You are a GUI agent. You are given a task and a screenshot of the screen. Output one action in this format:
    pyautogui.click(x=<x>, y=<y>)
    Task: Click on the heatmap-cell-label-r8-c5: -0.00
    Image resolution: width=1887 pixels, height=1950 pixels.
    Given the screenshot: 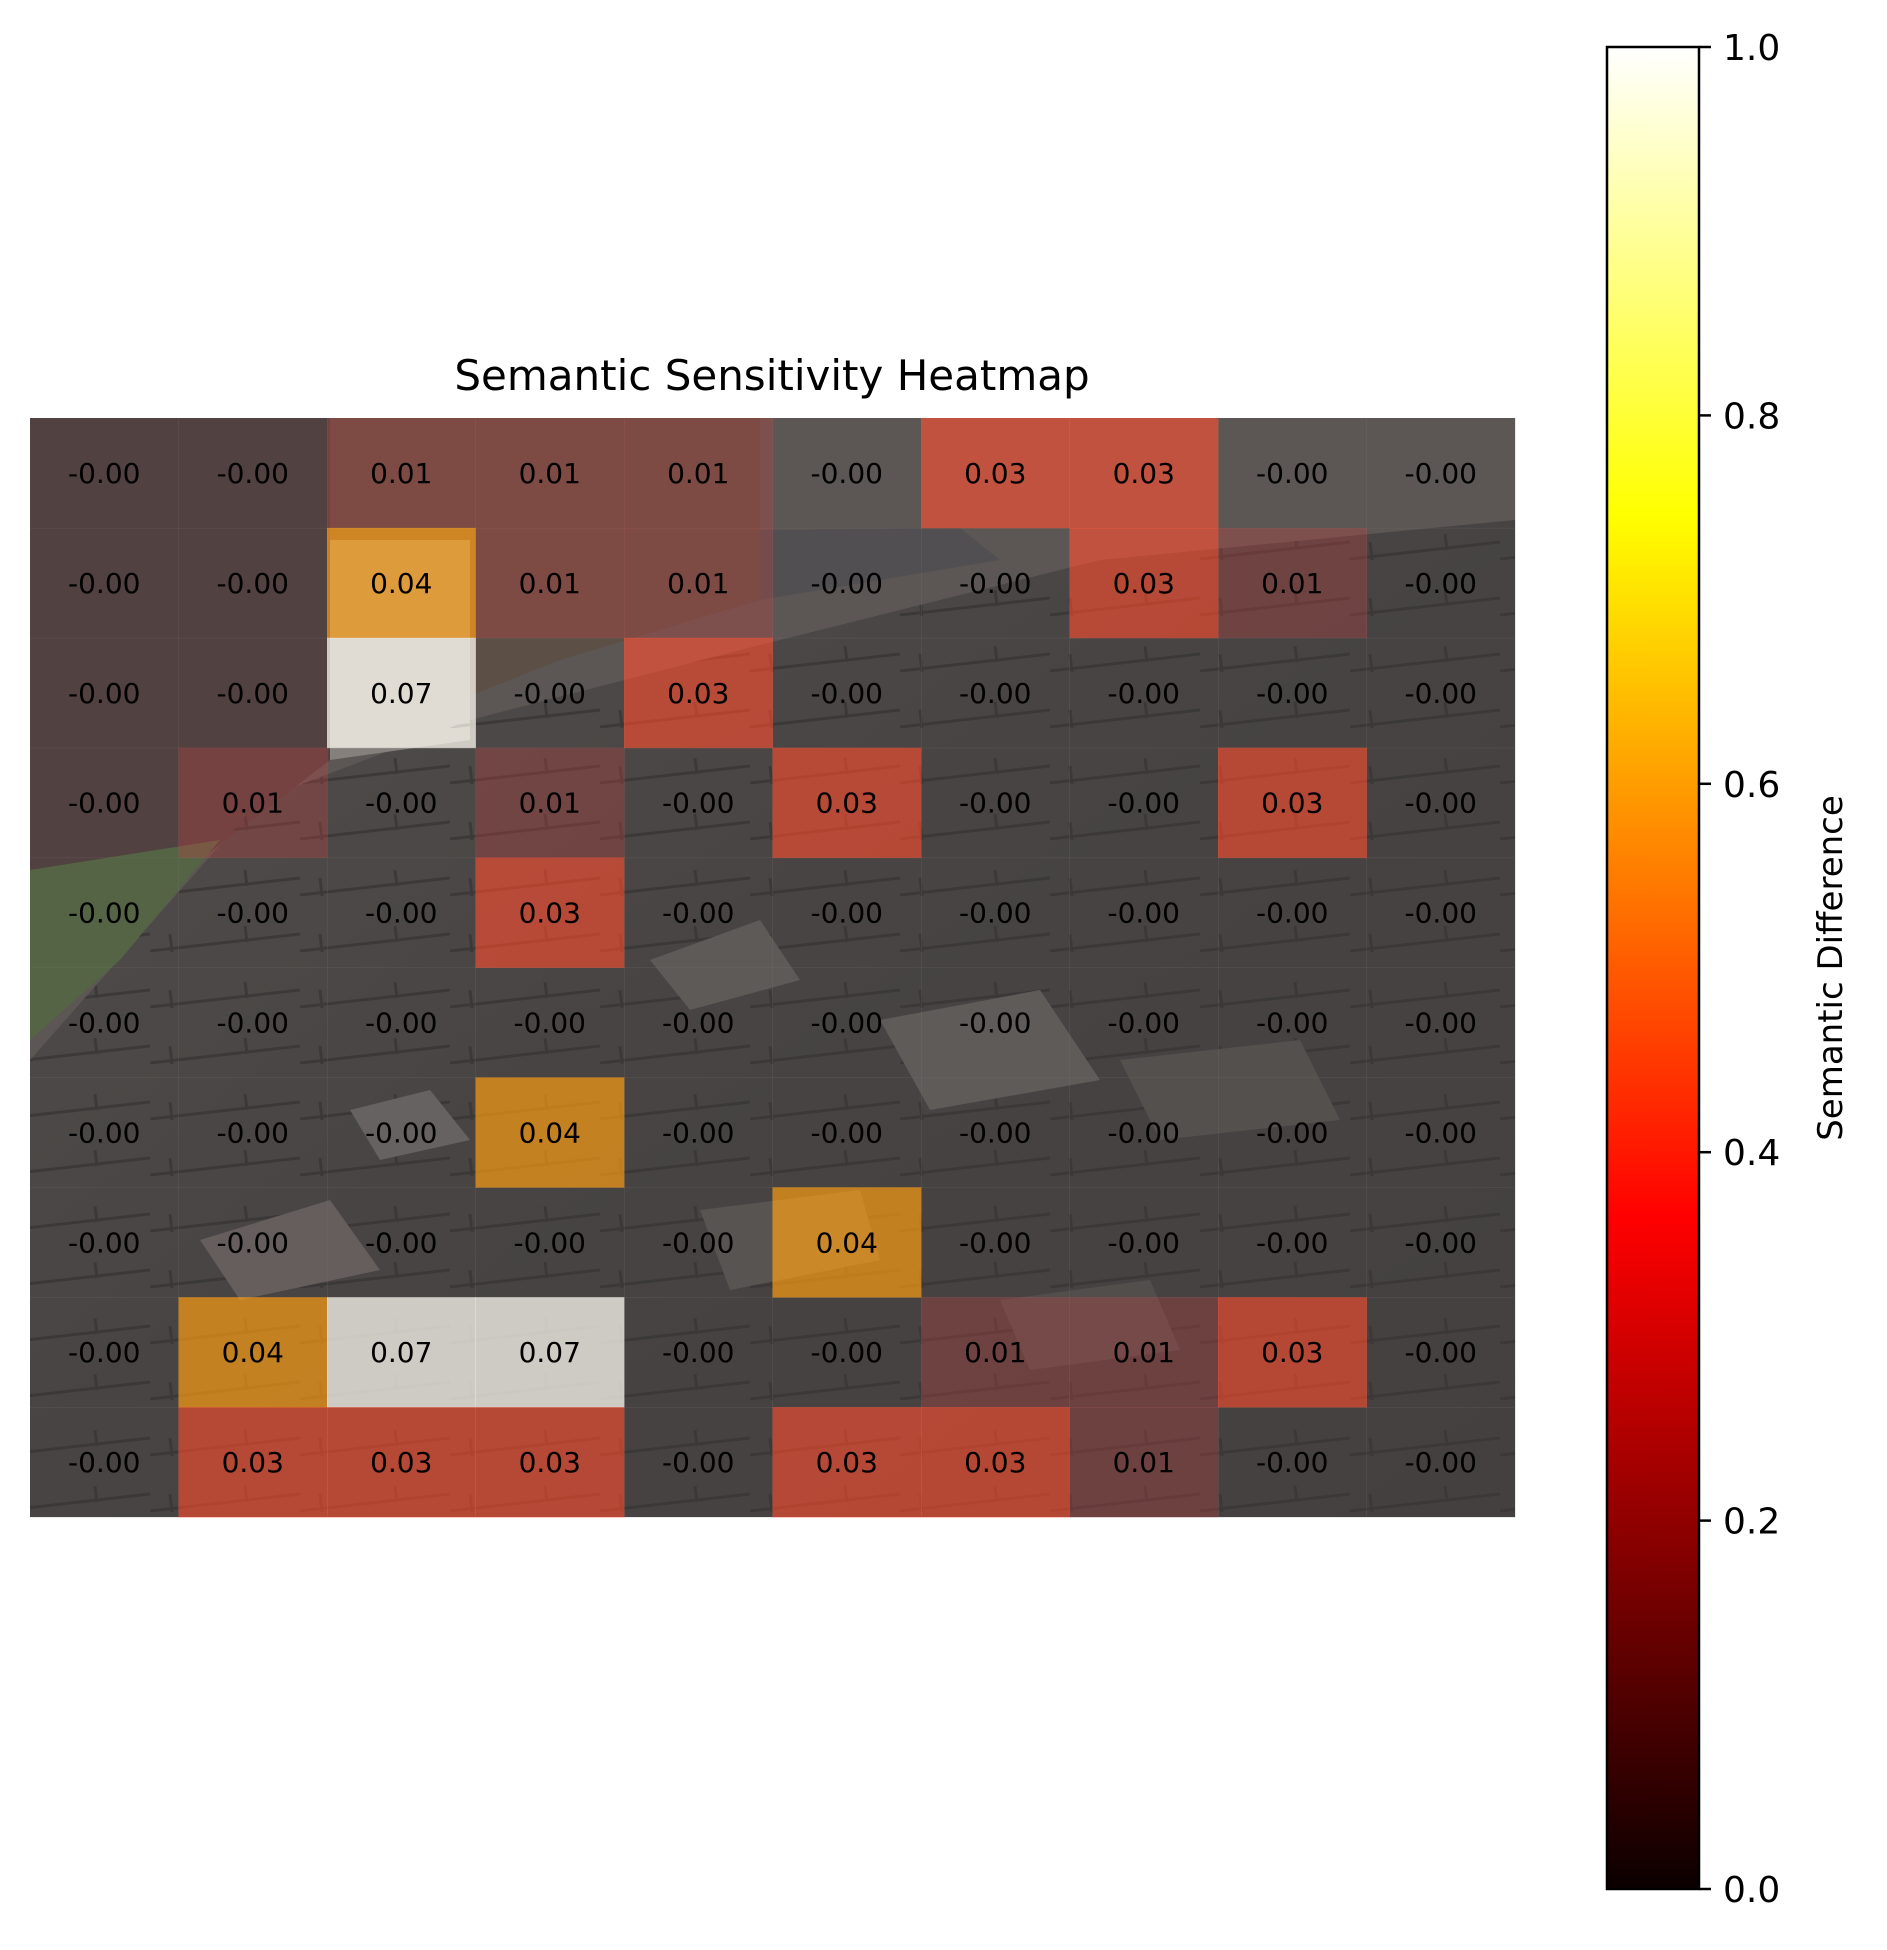 What is the action you would take?
    pyautogui.click(x=847, y=1352)
    